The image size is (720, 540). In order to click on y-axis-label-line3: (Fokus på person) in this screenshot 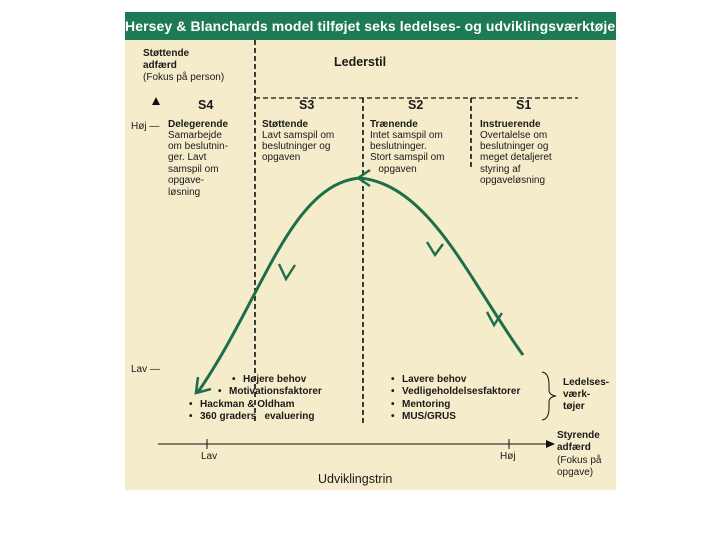, I will do `click(184, 77)`.